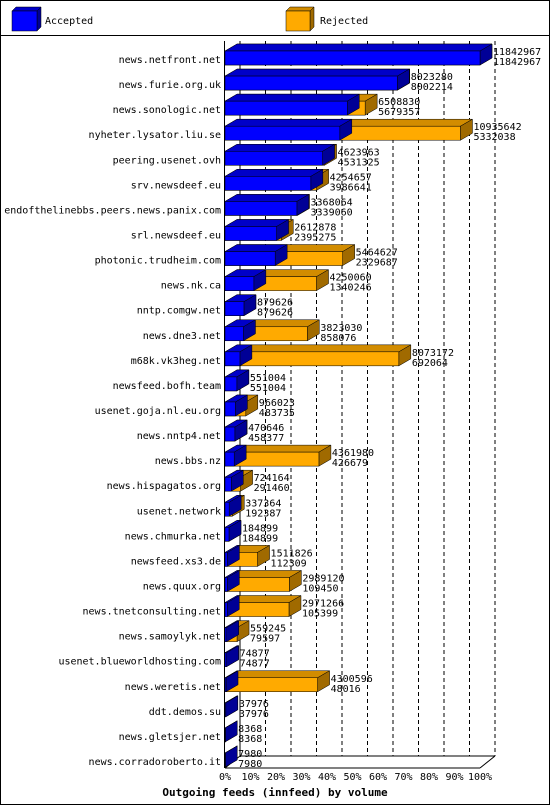 This screenshot has height=805, width=550. Describe the element at coordinates (182, 586) in the screenshot. I see `category-label: news.quux.org` at that location.